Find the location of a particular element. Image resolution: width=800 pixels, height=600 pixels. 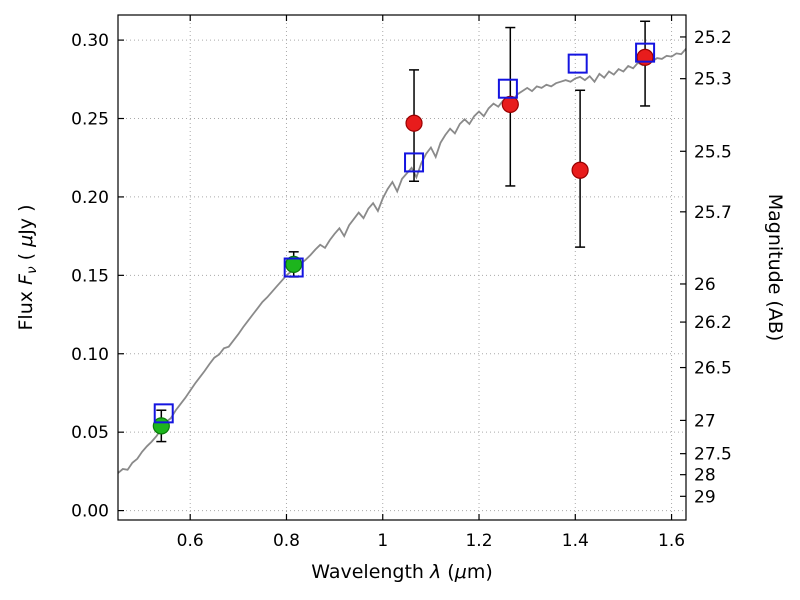

tick-label: 0.8 is located at coordinates (286, 541).